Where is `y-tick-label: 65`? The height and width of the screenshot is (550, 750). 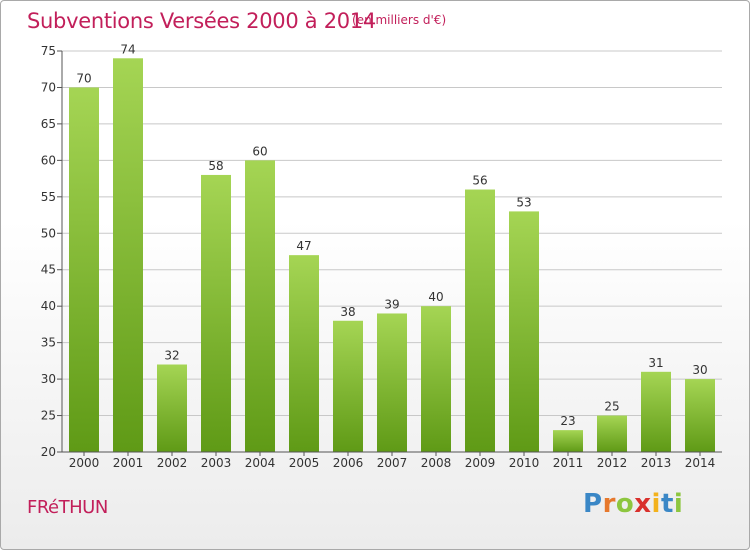 y-tick-label: 65 is located at coordinates (48, 124).